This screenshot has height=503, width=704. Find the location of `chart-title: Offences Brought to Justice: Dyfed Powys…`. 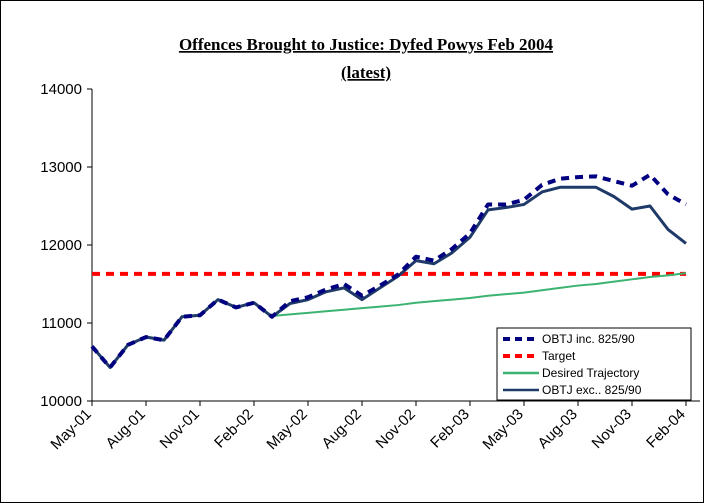

chart-title: Offences Brought to Justice: Dyfed Powys… is located at coordinates (366, 44).